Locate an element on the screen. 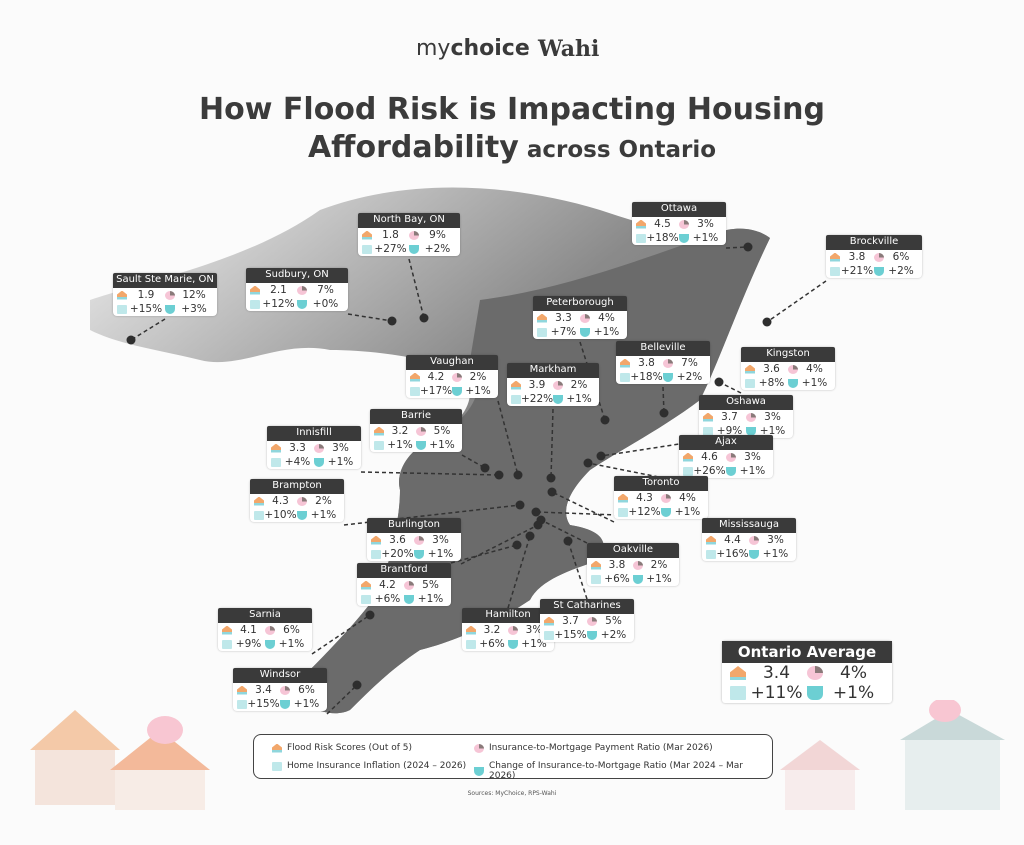 Image resolution: width=1024 pixels, height=845 pixels. city-card: Ottawa 4.5 3% +18% +1% is located at coordinates (679, 223).